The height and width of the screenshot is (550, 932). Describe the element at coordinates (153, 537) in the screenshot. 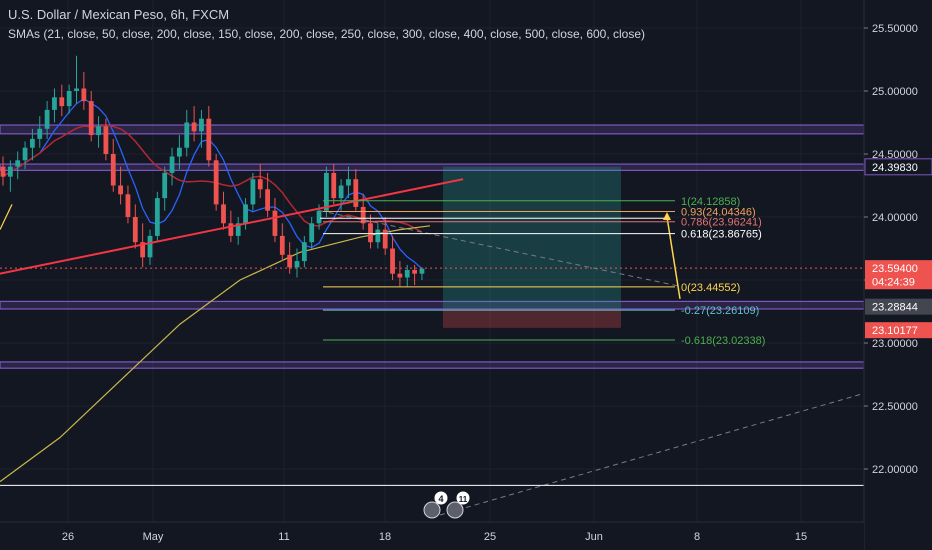

I see `x-tick-1: May` at that location.